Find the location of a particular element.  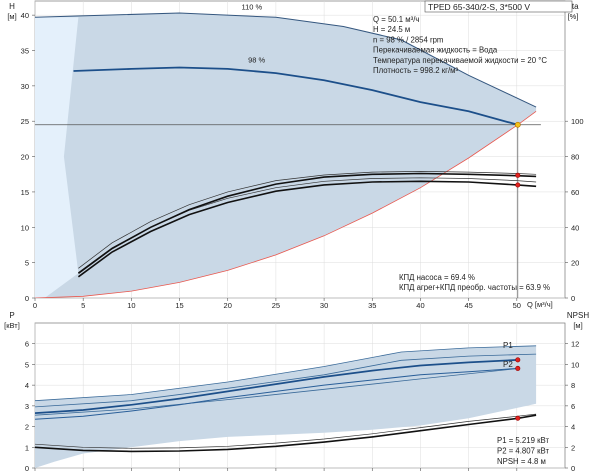

npsh-curve is located at coordinates (286, 433).